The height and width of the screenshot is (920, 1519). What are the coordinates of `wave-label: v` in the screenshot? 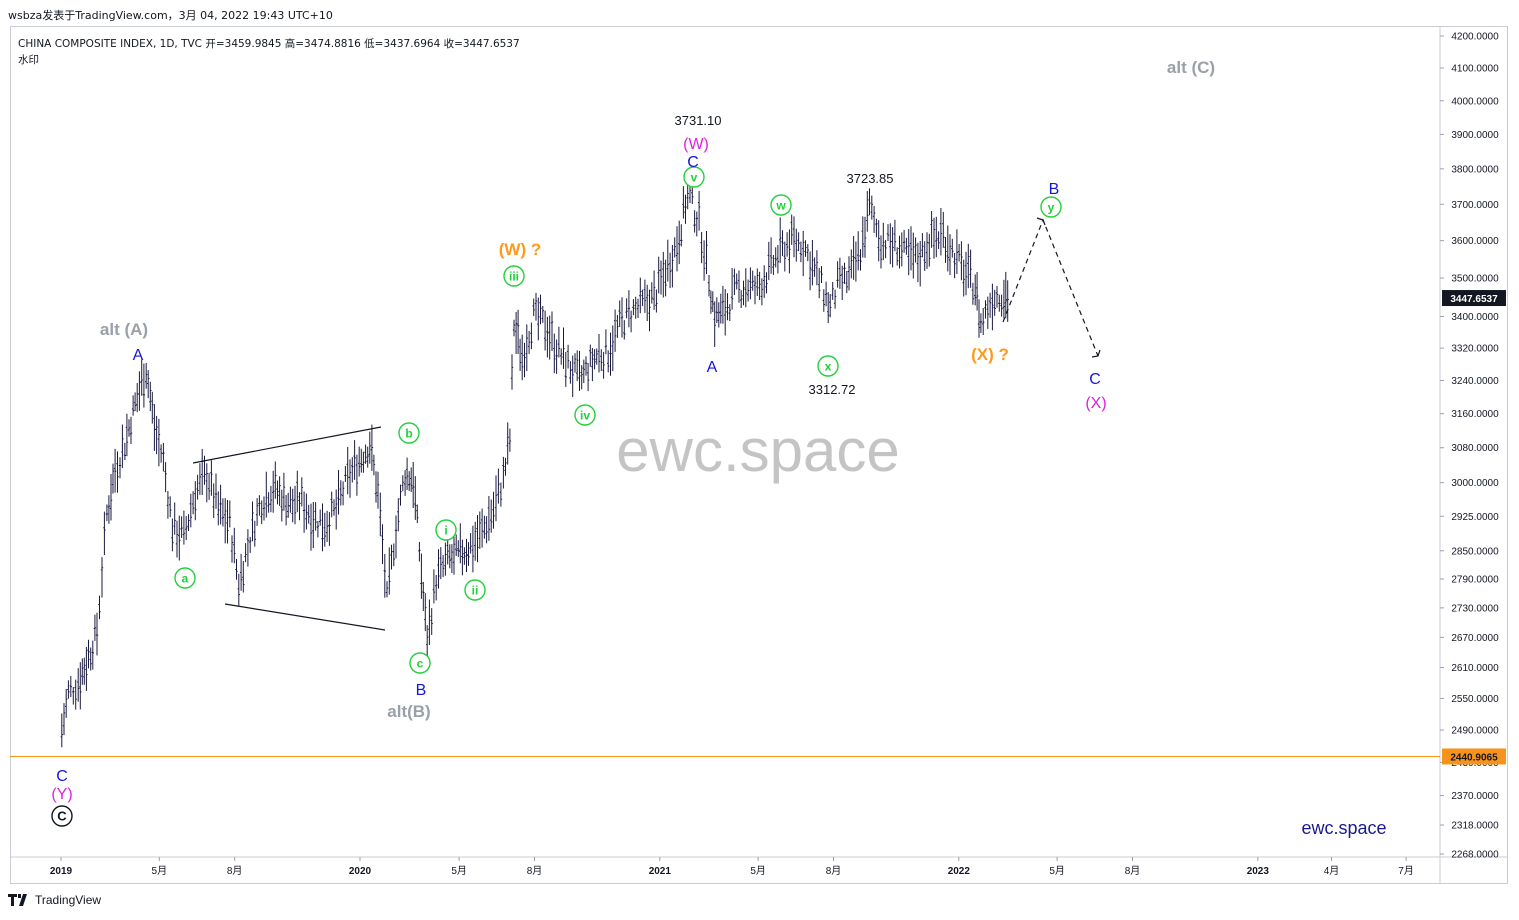 It's located at (694, 178).